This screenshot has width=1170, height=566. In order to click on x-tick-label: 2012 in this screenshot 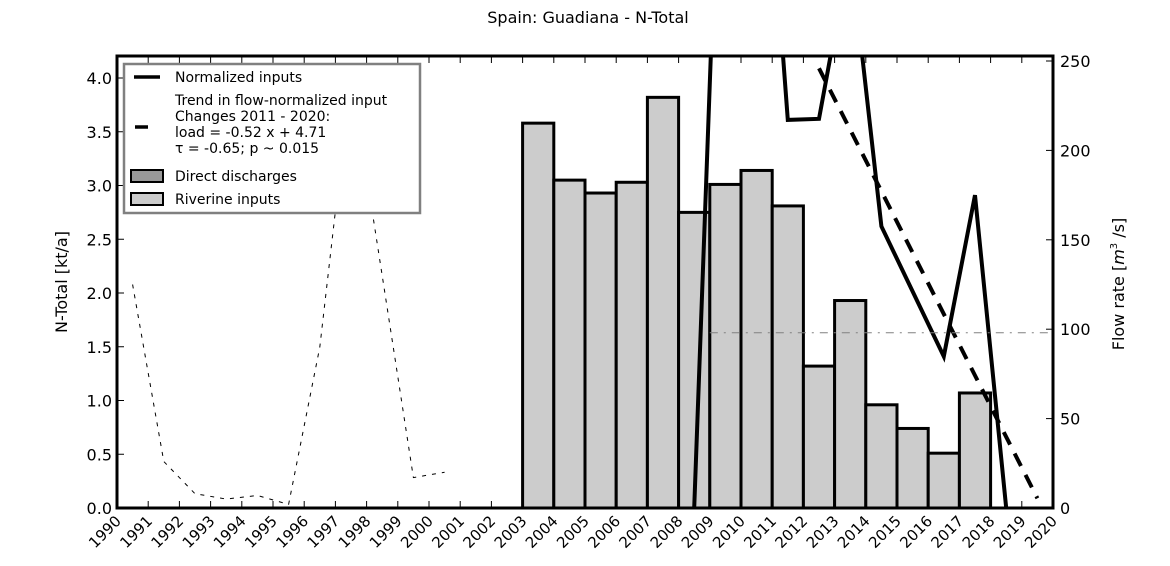, I will do `click(791, 532)`.